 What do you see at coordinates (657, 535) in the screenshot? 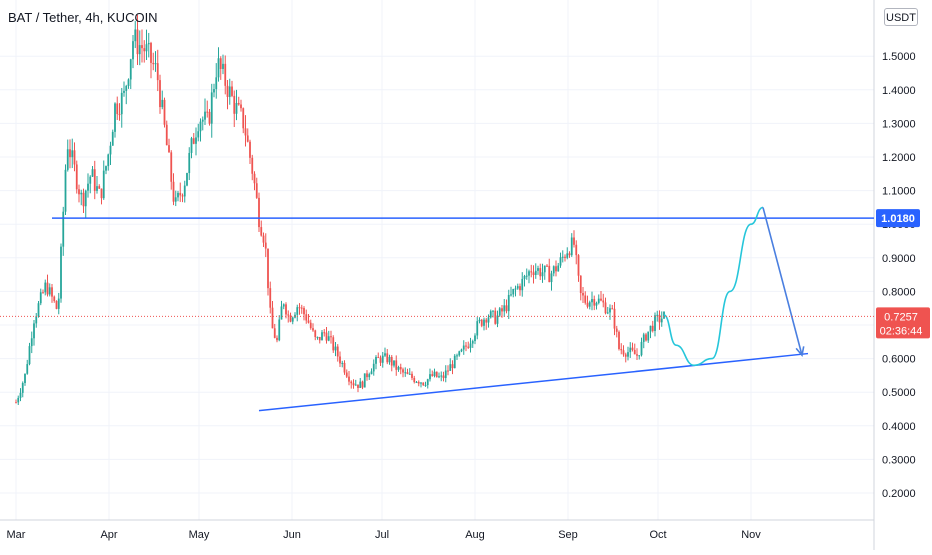
I see `x-tick-label: Oct` at bounding box center [657, 535].